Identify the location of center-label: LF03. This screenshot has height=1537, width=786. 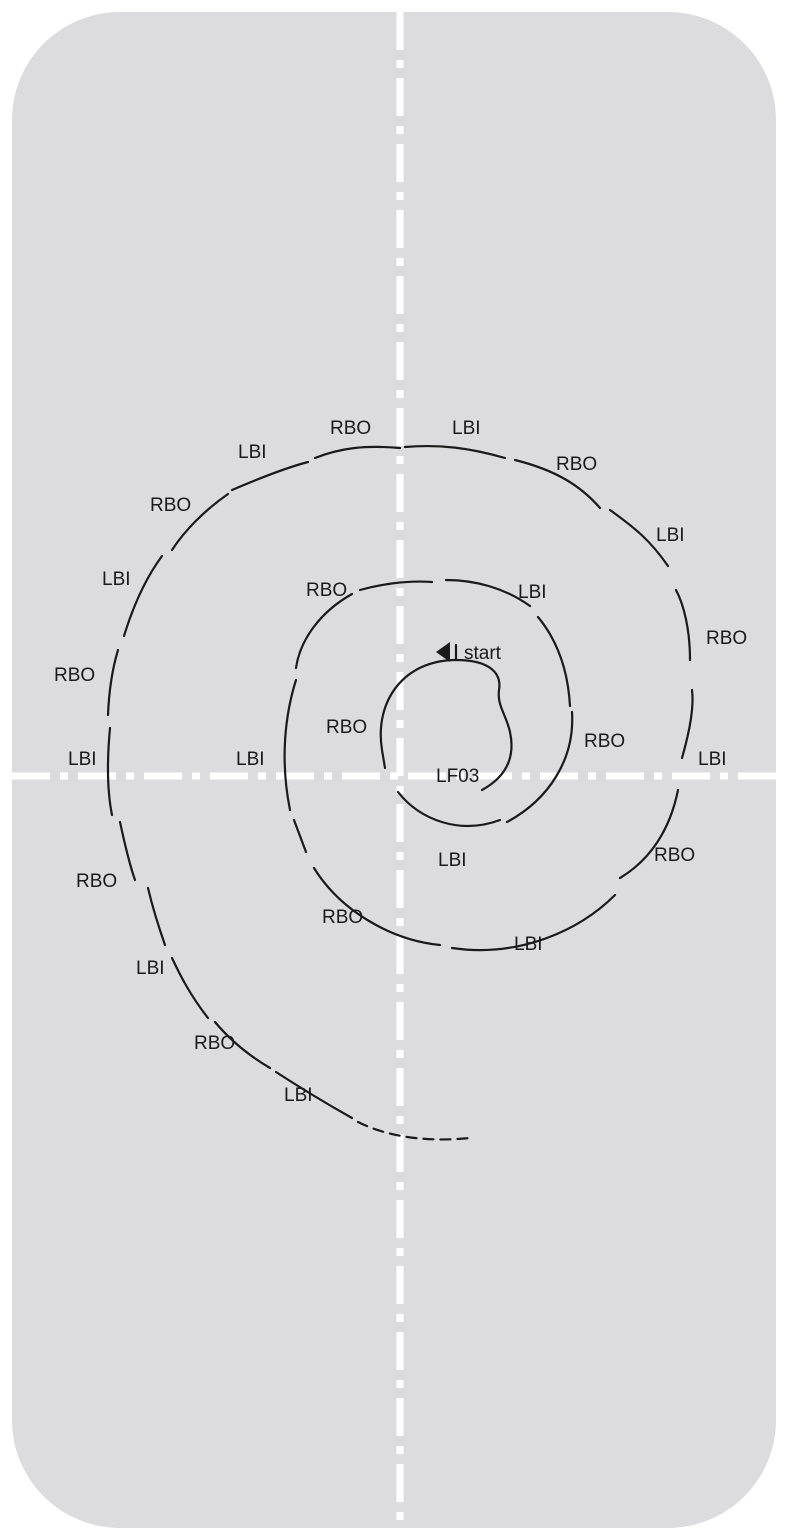
(457, 776).